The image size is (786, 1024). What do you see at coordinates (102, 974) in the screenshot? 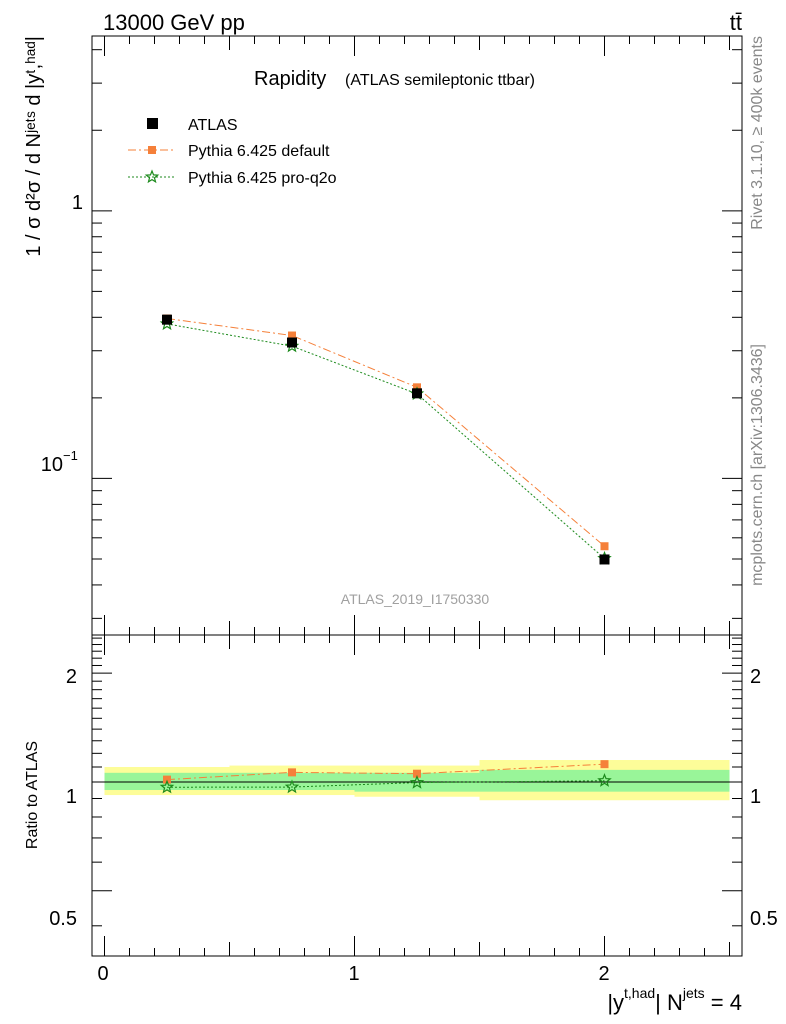
I see `xtick-label-0: 0` at bounding box center [102, 974].